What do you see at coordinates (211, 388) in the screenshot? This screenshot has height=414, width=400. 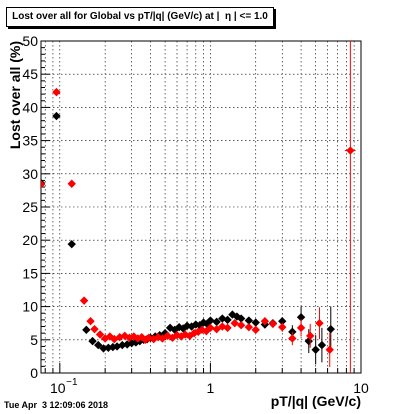 I see `x-tick-label: 1` at bounding box center [211, 388].